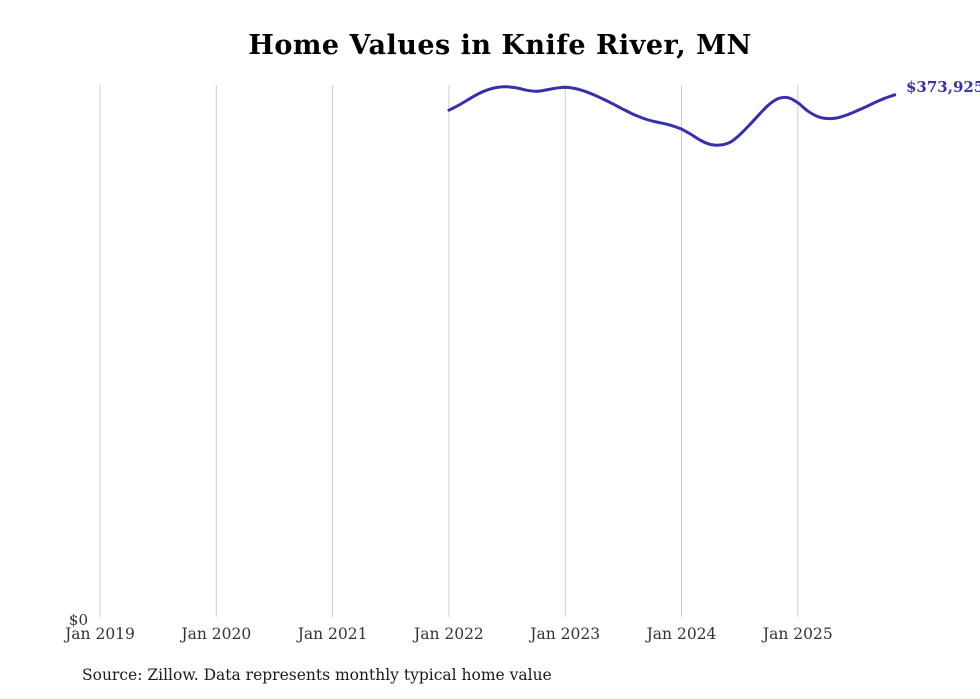 The width and height of the screenshot is (980, 699). I want to click on home-value-line, so click(672, 116).